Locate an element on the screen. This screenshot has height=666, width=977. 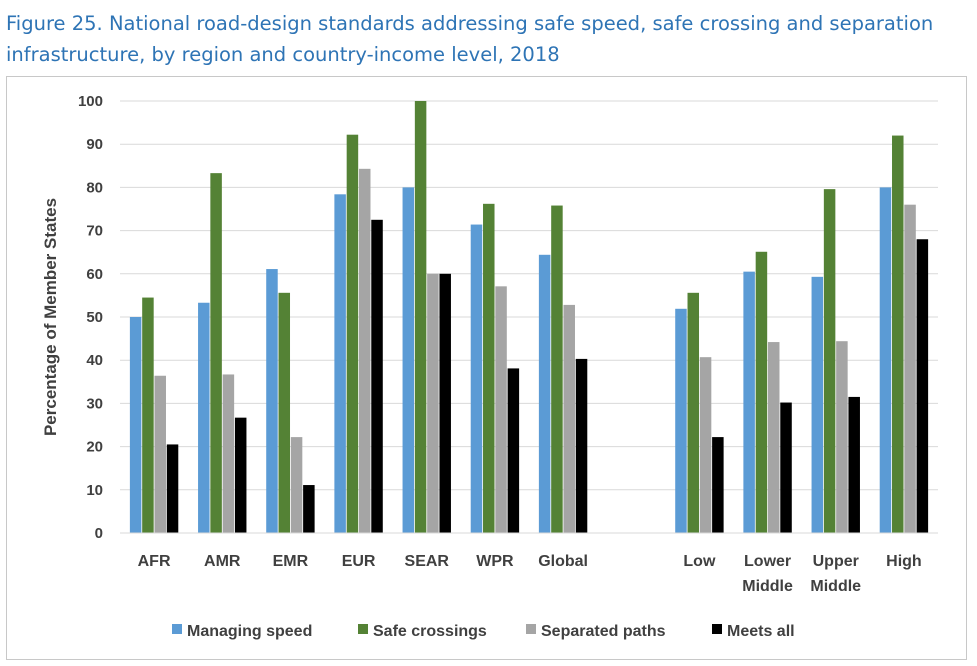
legend-label: Managing speed is located at coordinates (249, 631).